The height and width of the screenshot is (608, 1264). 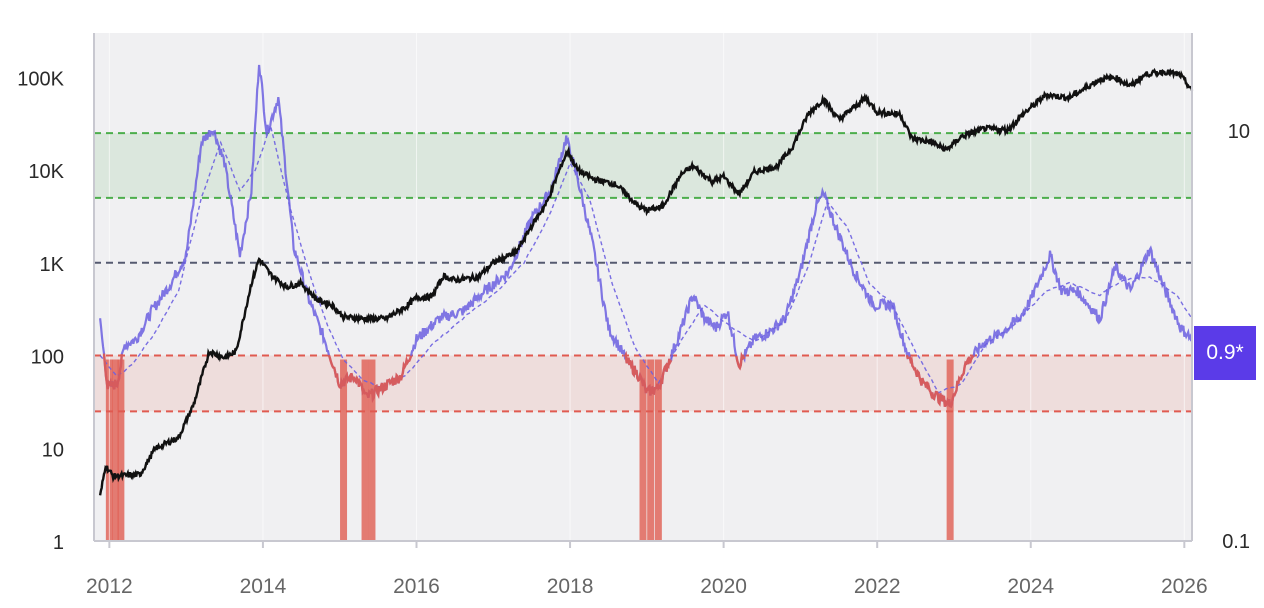 I want to click on x-tick-label: 2012, so click(x=109, y=586).